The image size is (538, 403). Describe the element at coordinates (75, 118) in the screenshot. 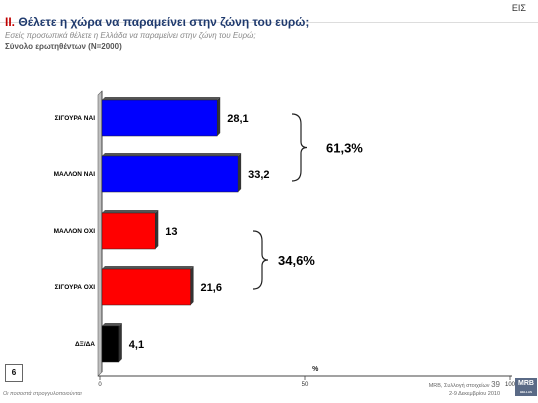

I see `category-label: ΣΙΓΟΥΡΑ ΝΑΙ` at that location.